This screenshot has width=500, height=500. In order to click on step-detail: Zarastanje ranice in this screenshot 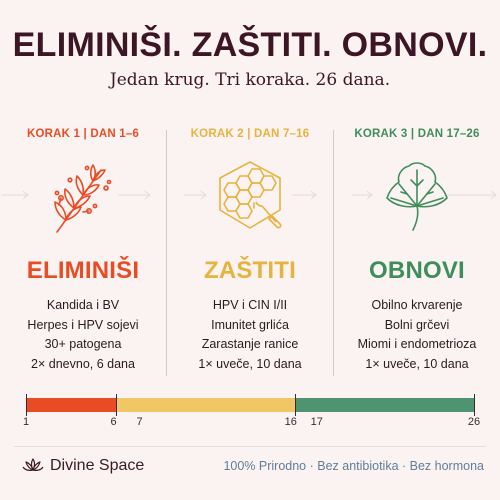, I will do `click(250, 344)`.